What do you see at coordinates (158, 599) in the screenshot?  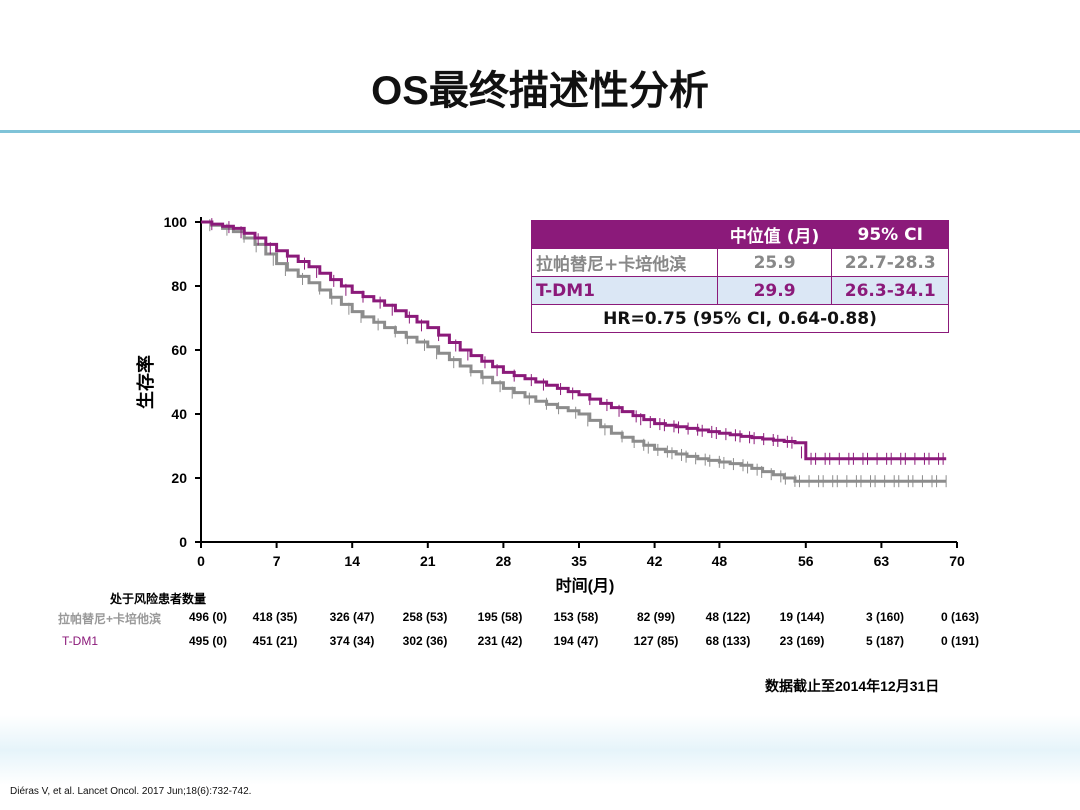 I see `risk-table-label: 处于风险患者数量` at bounding box center [158, 599].